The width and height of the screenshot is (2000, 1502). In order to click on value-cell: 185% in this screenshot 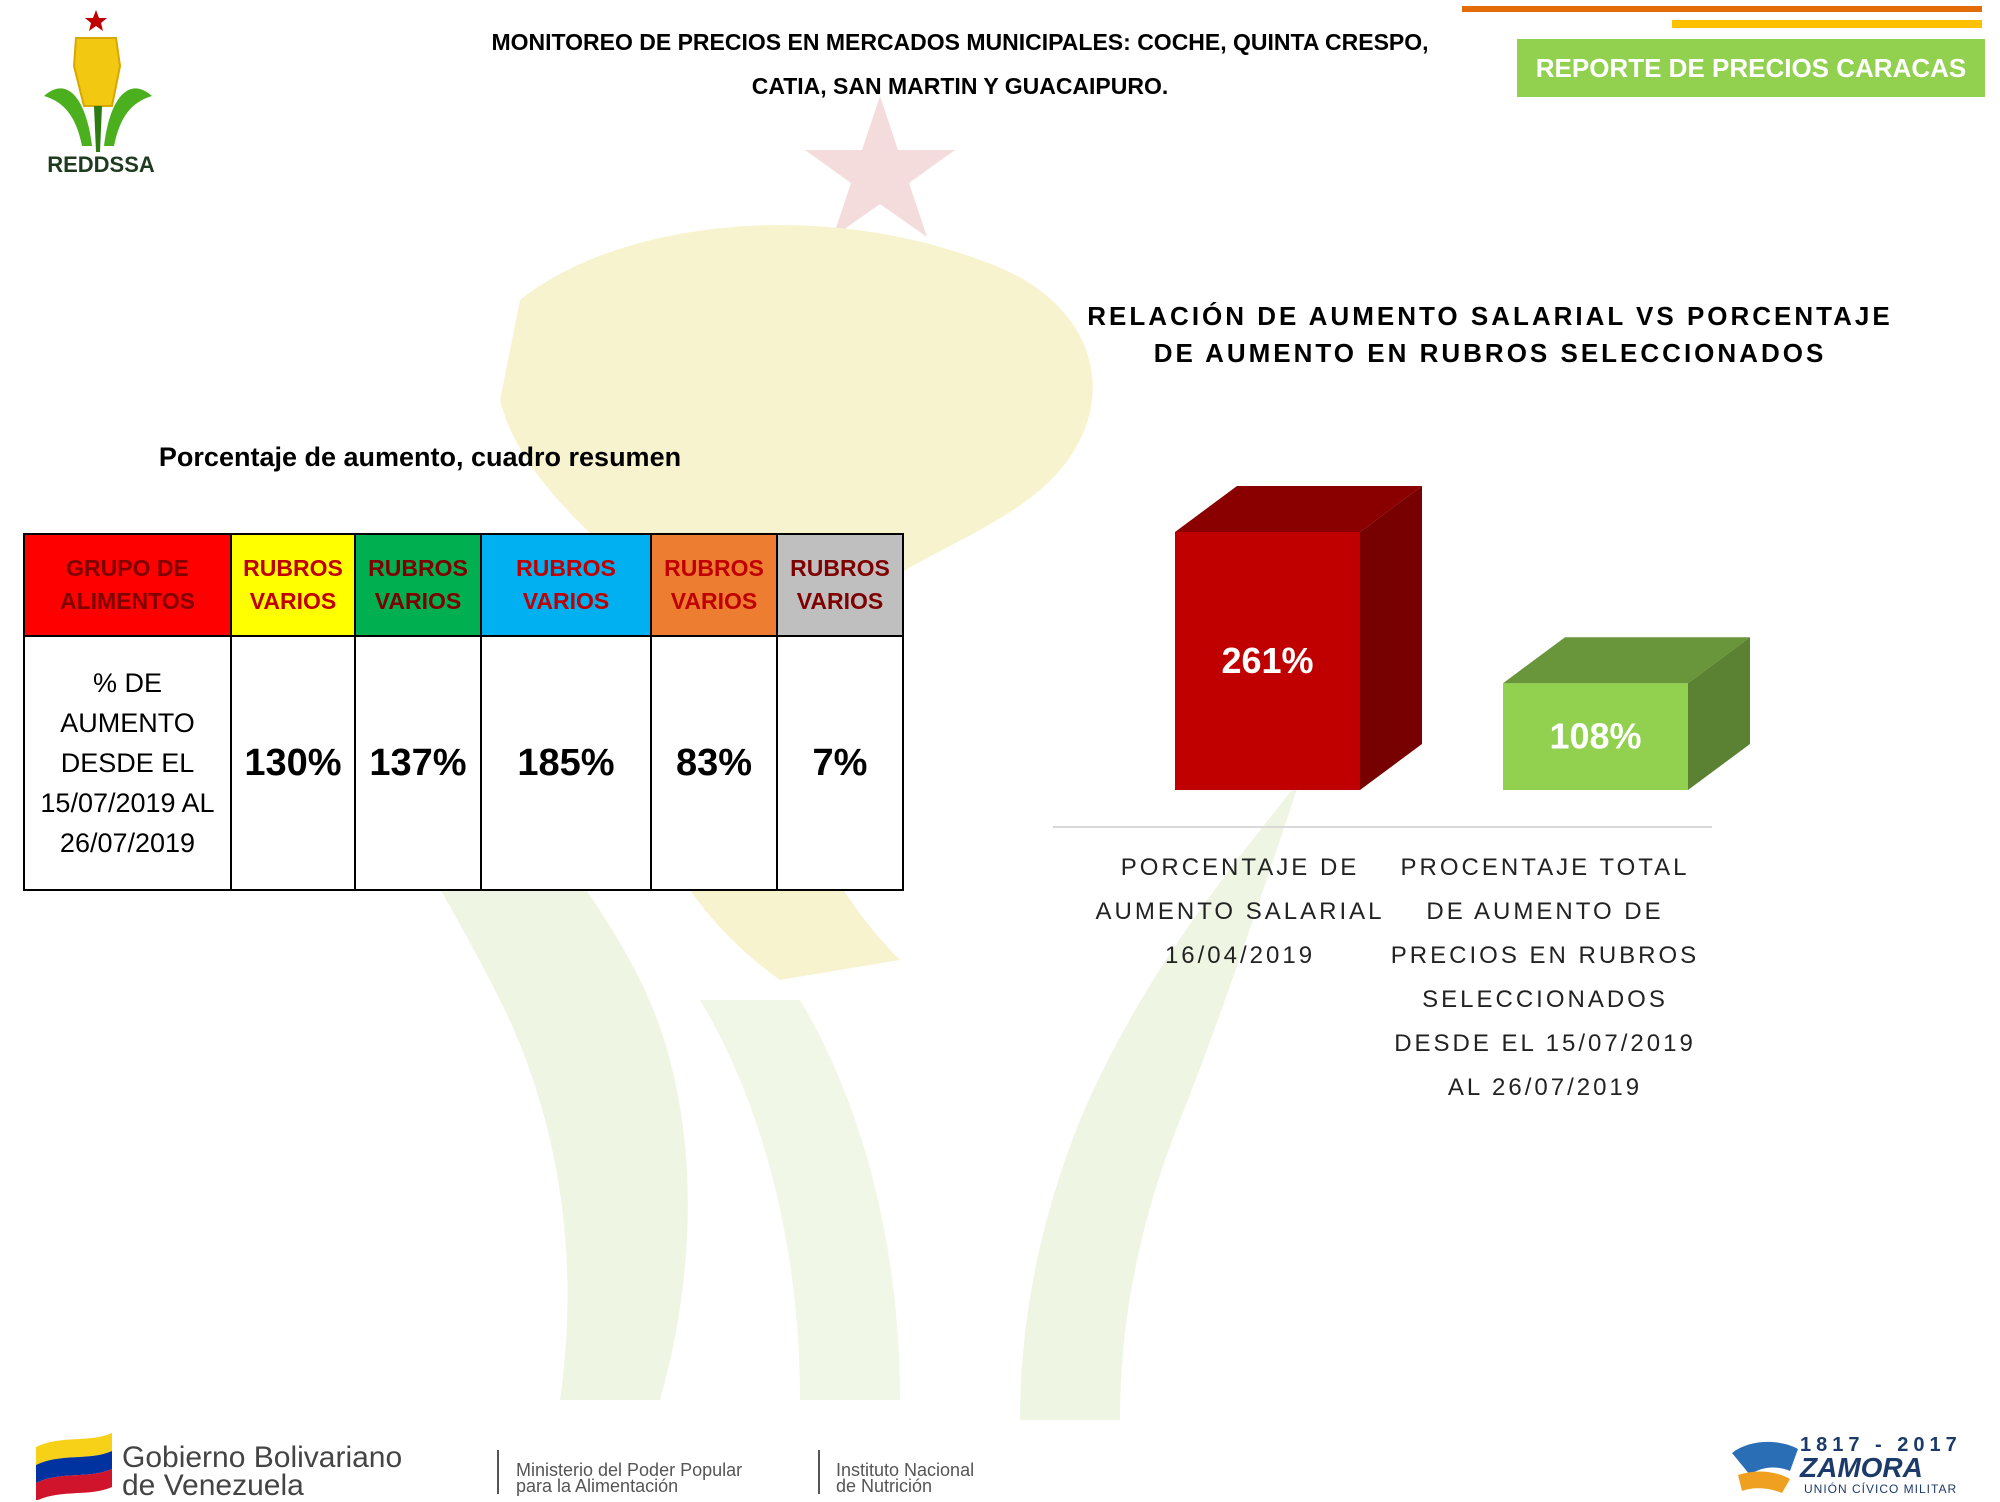, I will do `click(566, 763)`.